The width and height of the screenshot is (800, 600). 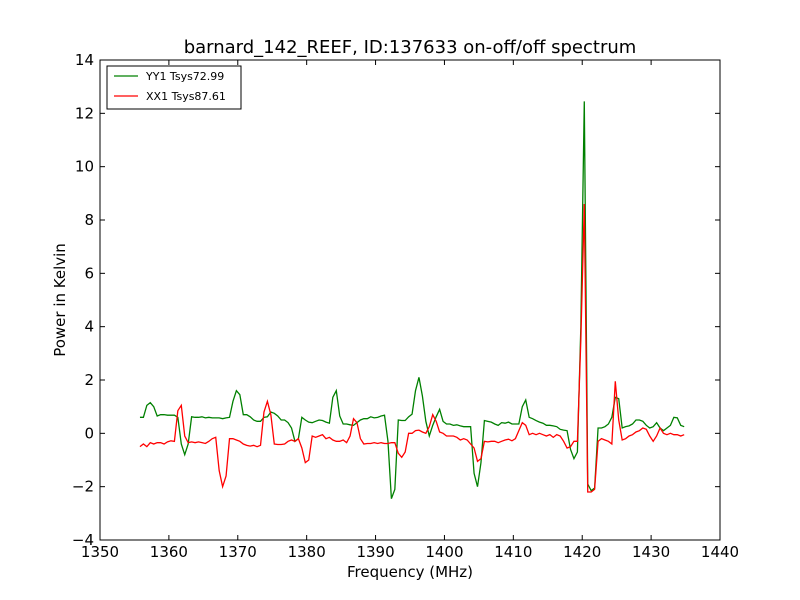 I want to click on legend: YY1 Tsys72.99 XX1 Tsys87.61, so click(x=174, y=87).